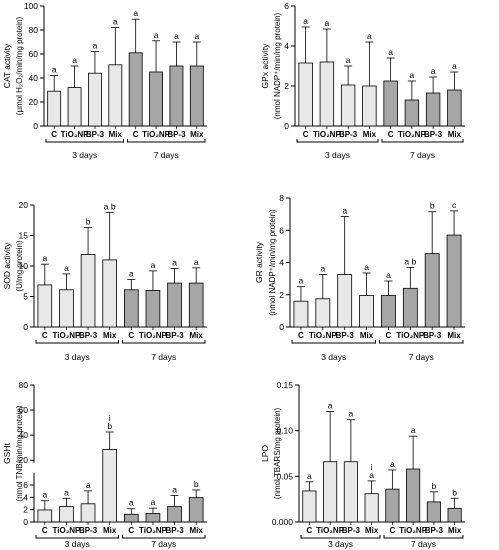  I want to click on y-axis-subtitle: (µmol H₂O₂/min/mg protein), so click(19, 65).